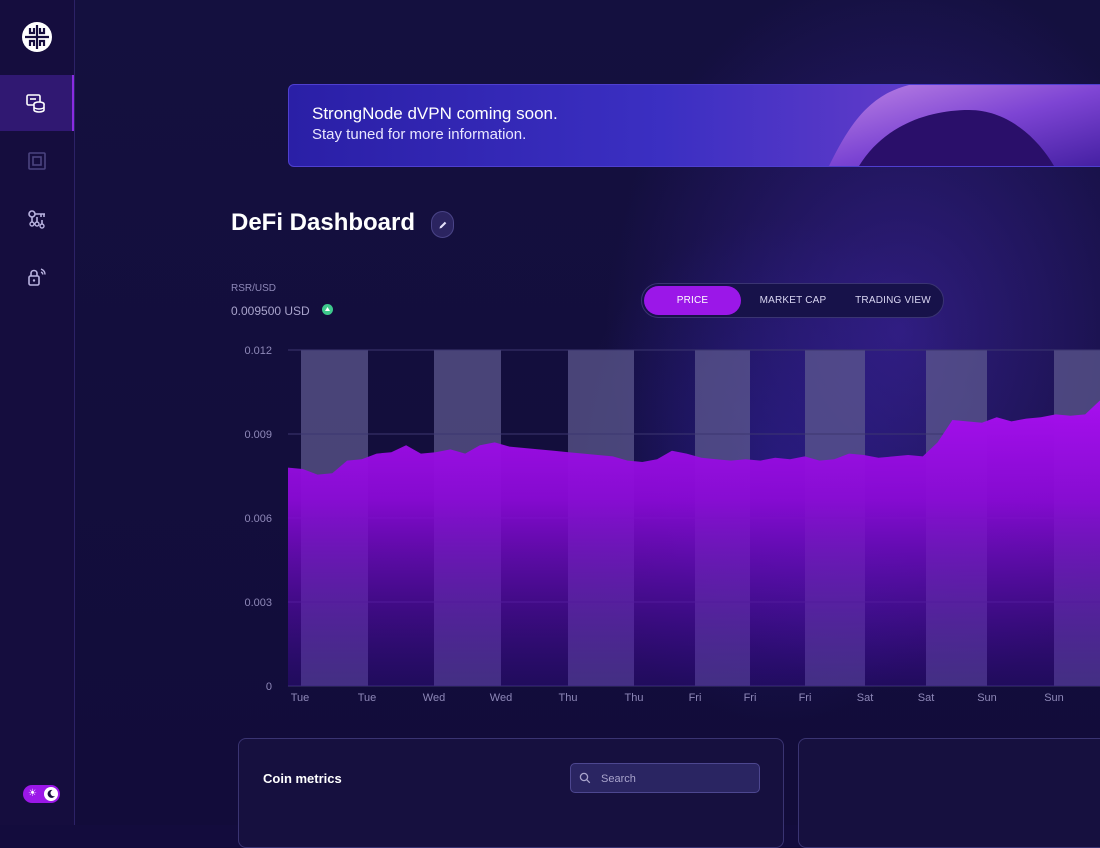  What do you see at coordinates (585, 778) in the screenshot?
I see `search-icon` at bounding box center [585, 778].